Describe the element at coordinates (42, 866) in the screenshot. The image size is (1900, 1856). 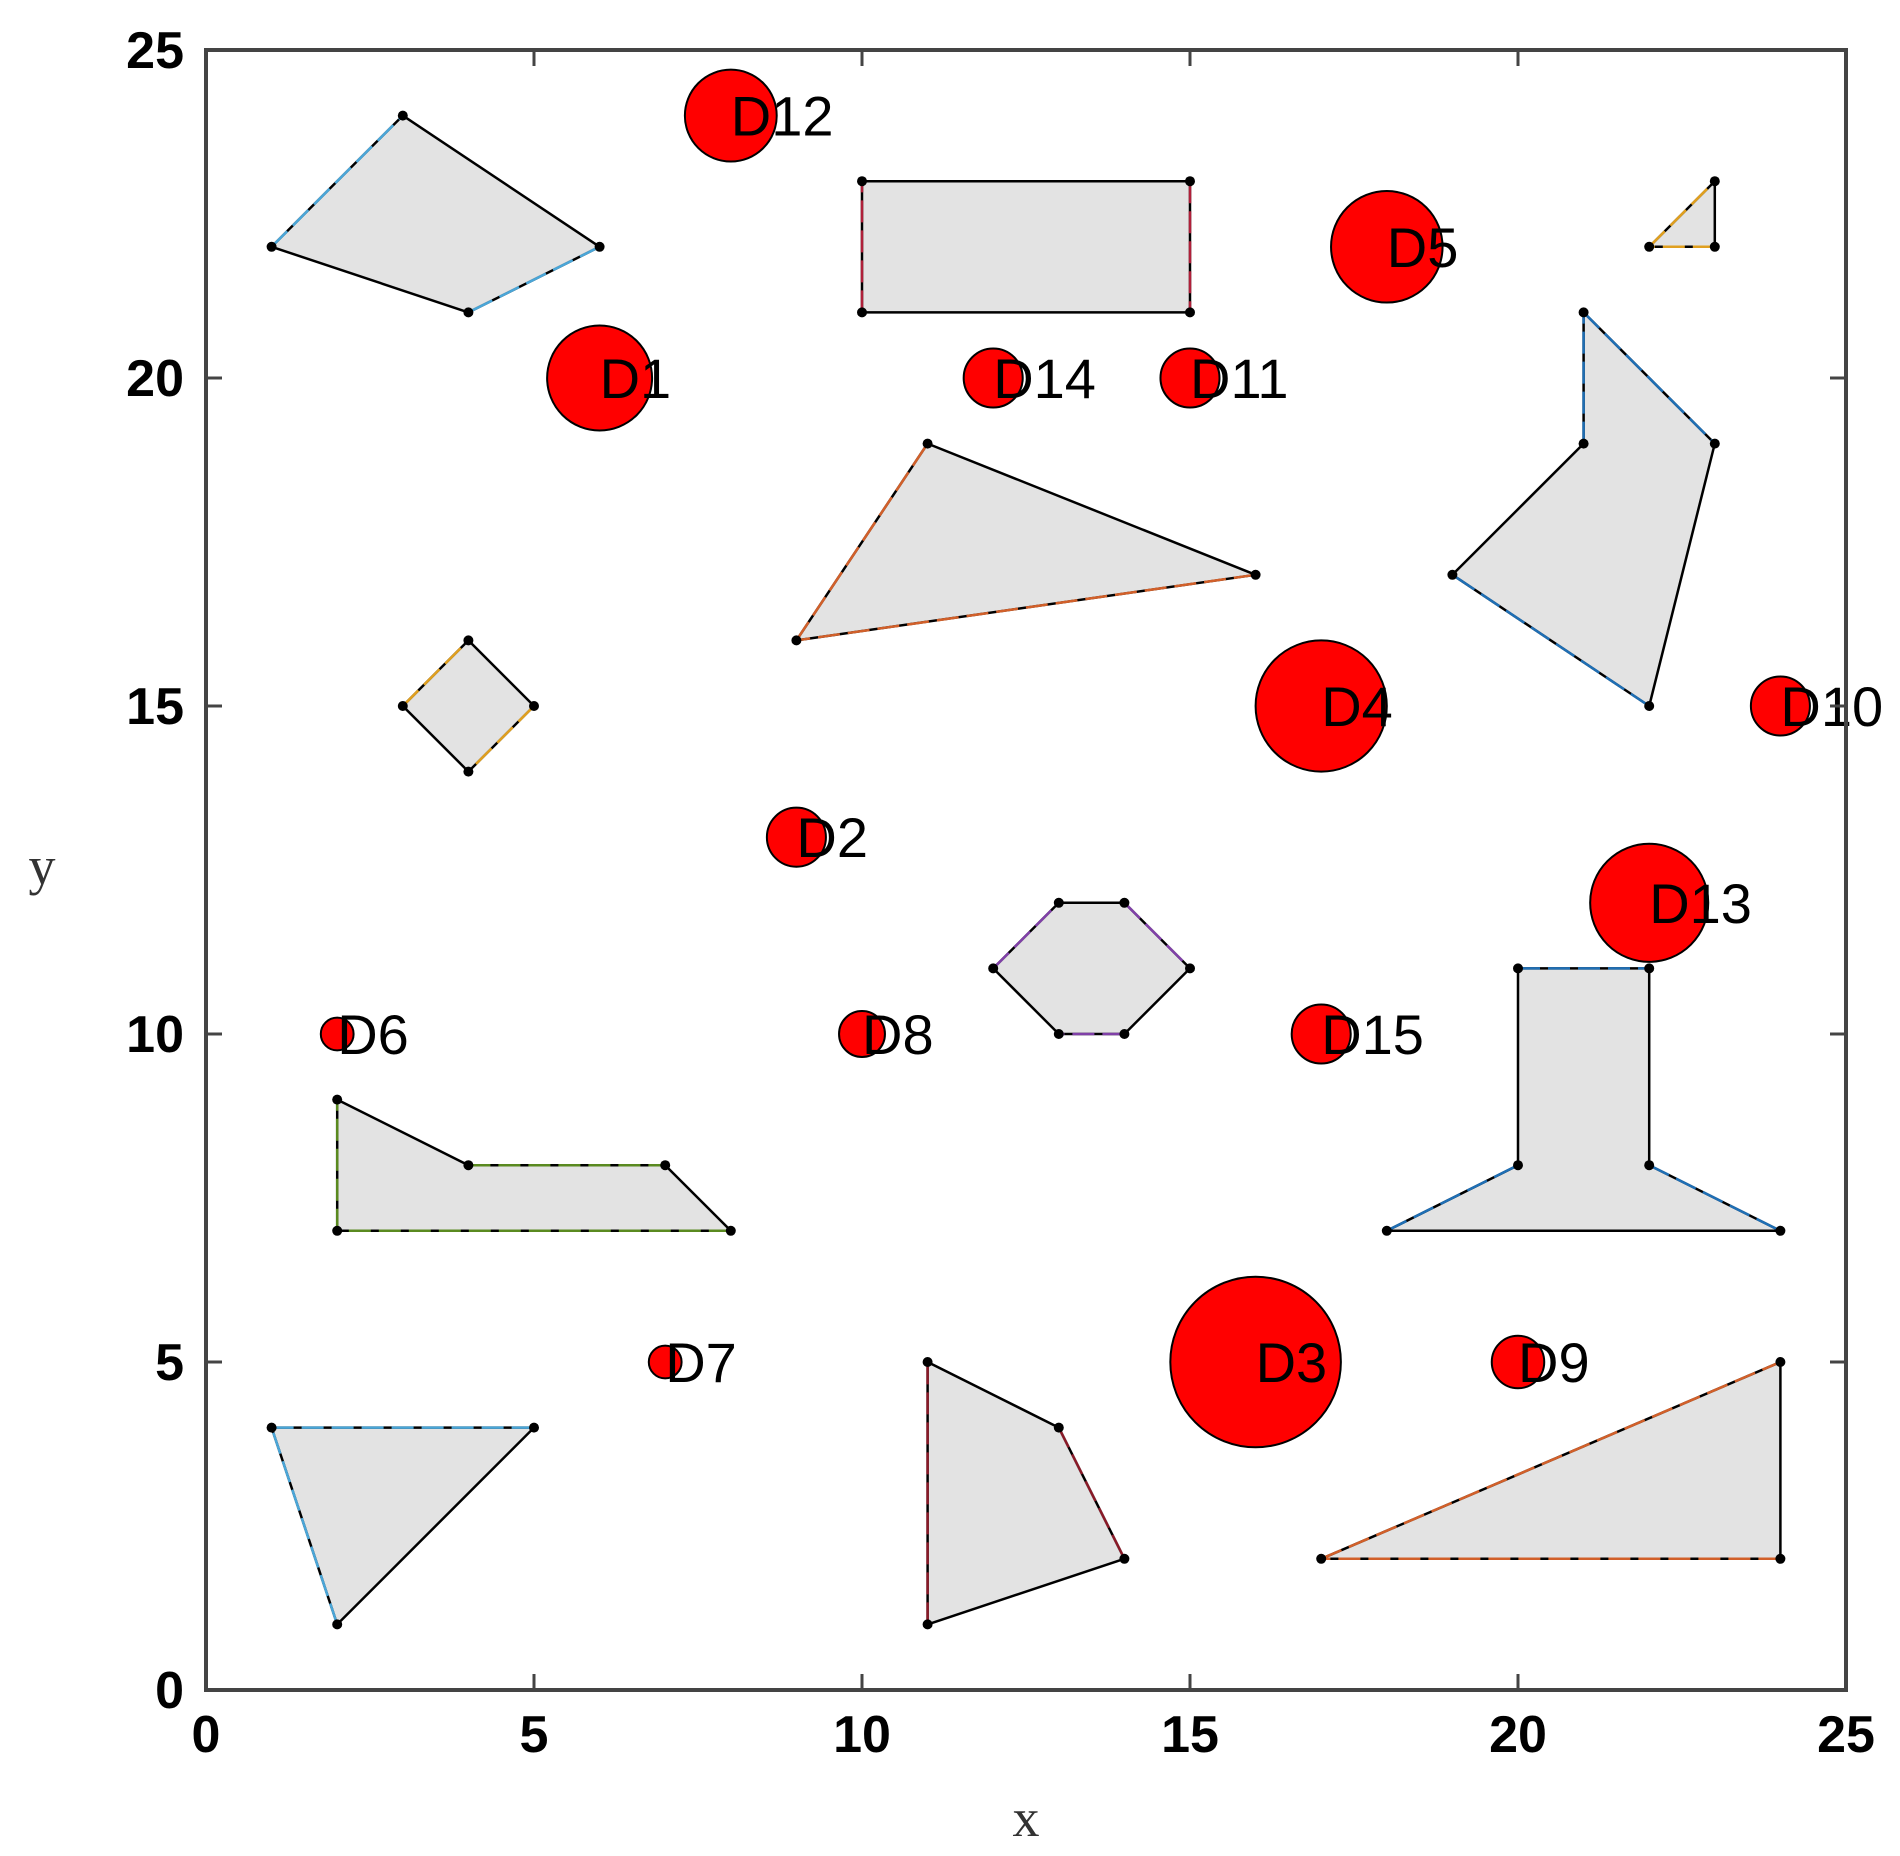
I see `y-axis-label: y` at that location.